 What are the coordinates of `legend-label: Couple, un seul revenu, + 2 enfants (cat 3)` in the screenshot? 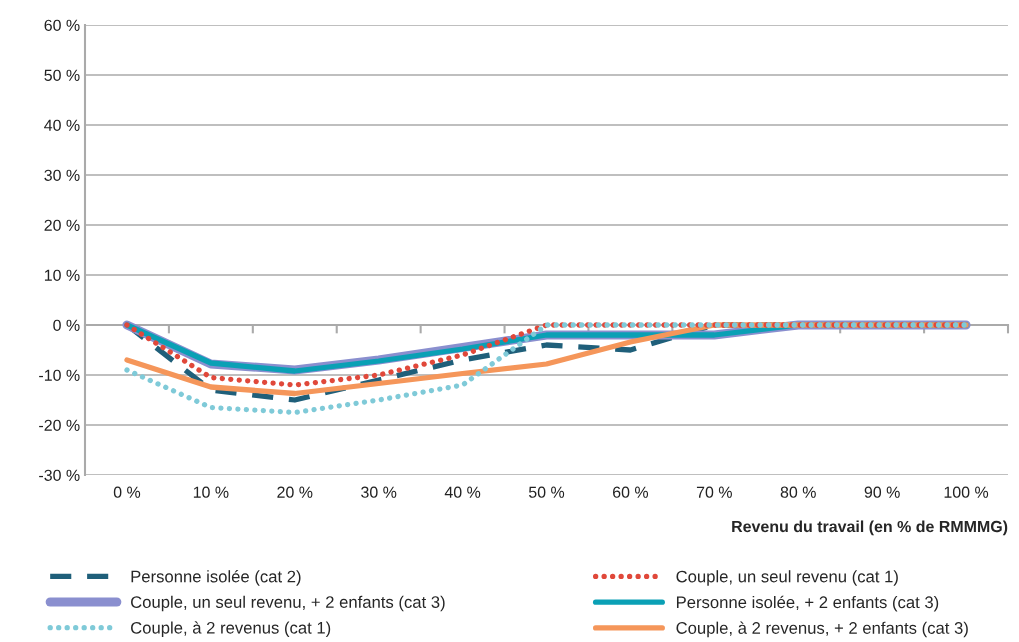 It's located at (288, 603).